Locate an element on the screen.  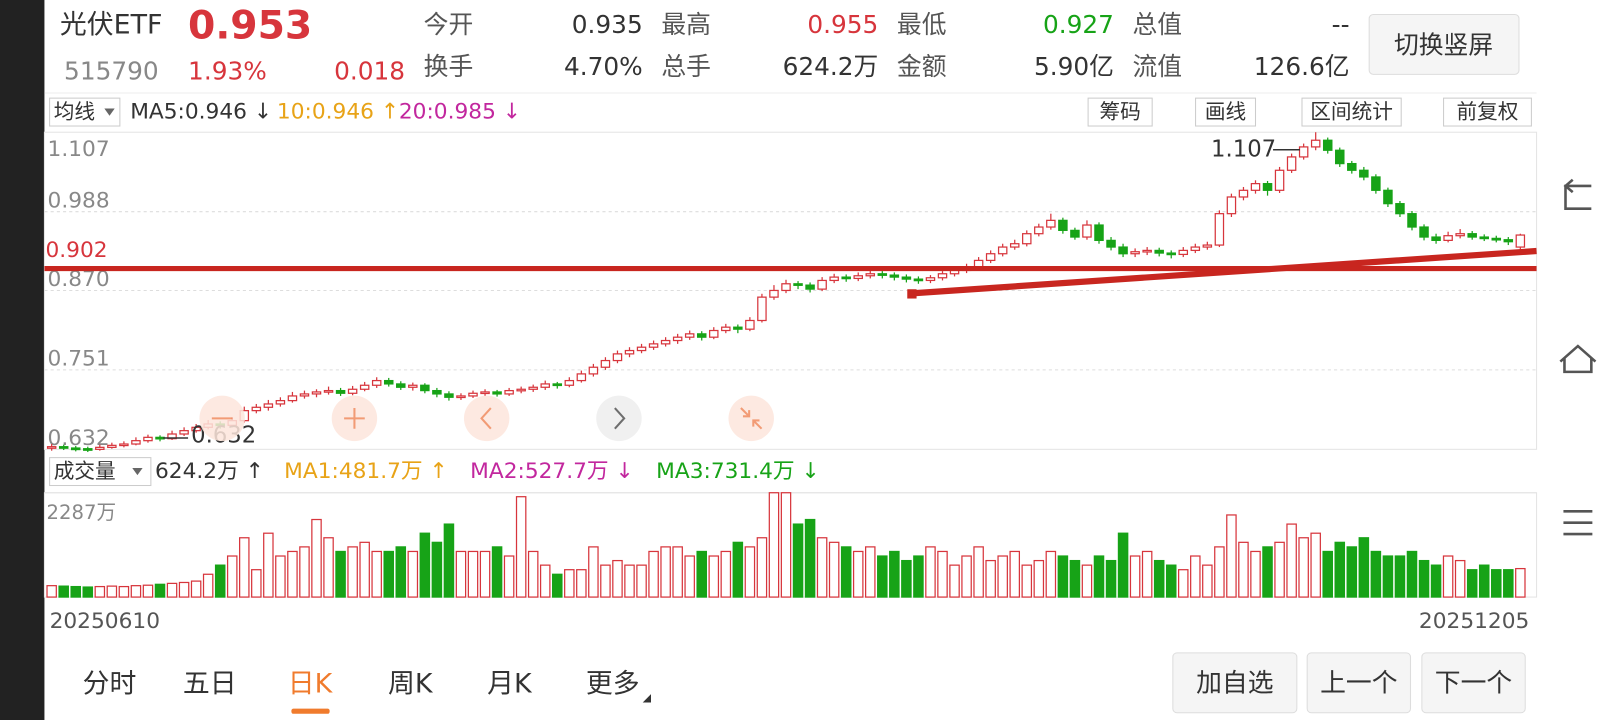
tab-underline is located at coordinates (310, 711).